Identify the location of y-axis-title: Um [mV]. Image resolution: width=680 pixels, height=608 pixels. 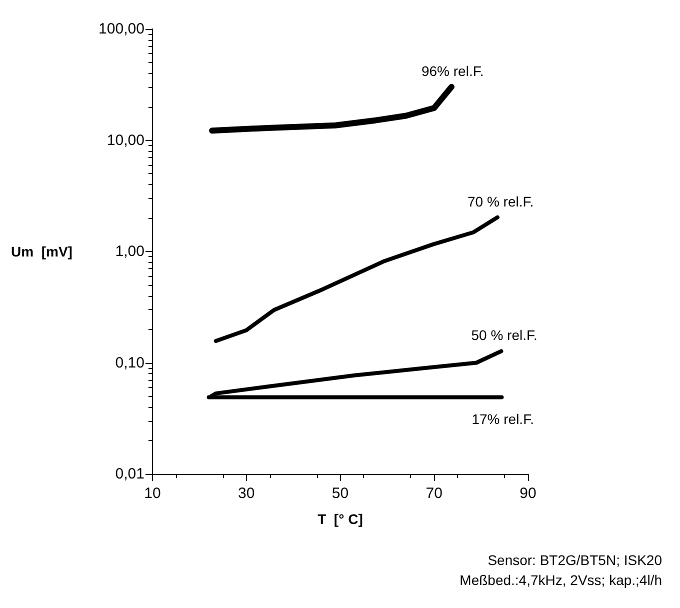
(41, 252).